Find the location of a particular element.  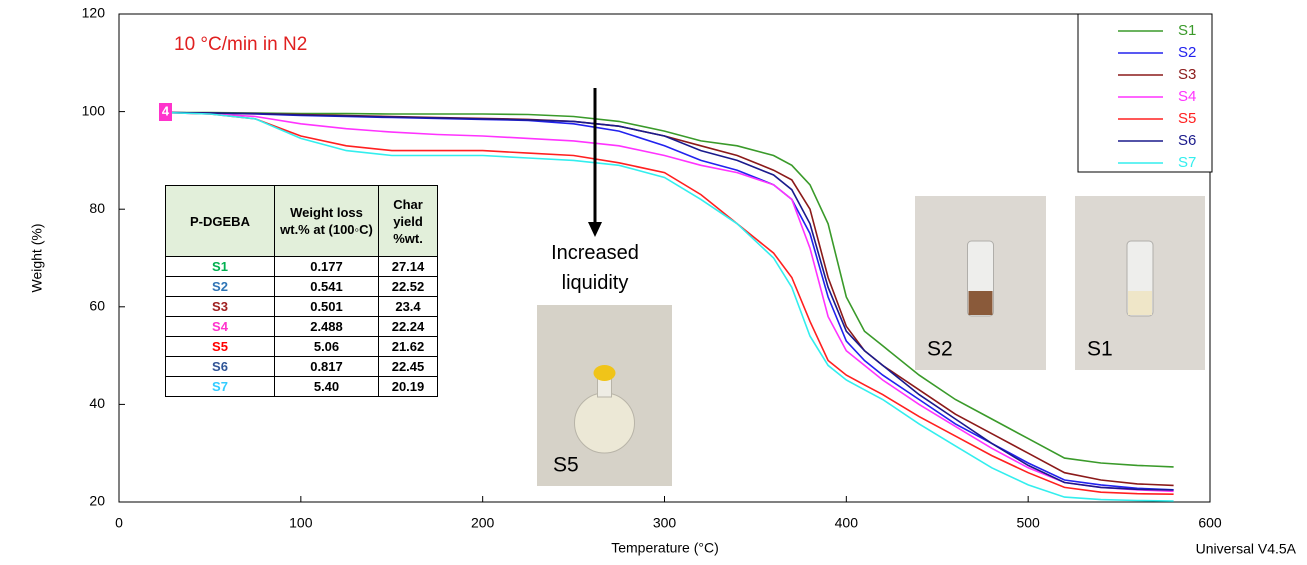

table-cell: 2.488 is located at coordinates (326, 326).